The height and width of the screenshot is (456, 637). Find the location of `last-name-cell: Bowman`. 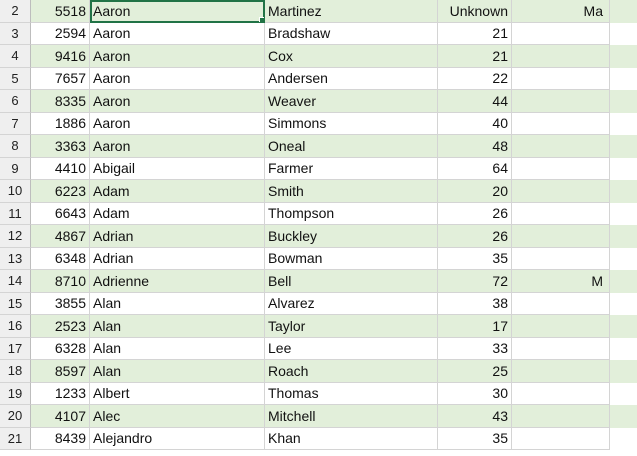

last-name-cell: Bowman is located at coordinates (351, 258).